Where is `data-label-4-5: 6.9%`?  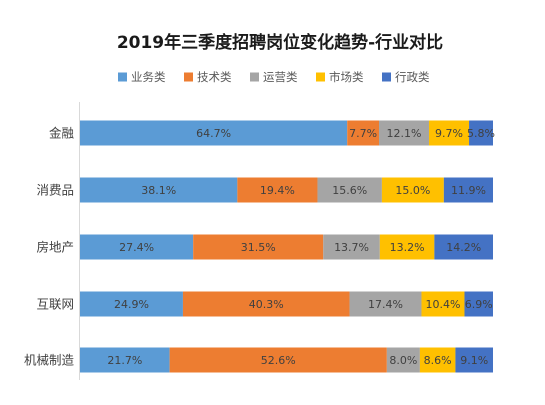 data-label-4-5: 6.9% is located at coordinates (479, 304).